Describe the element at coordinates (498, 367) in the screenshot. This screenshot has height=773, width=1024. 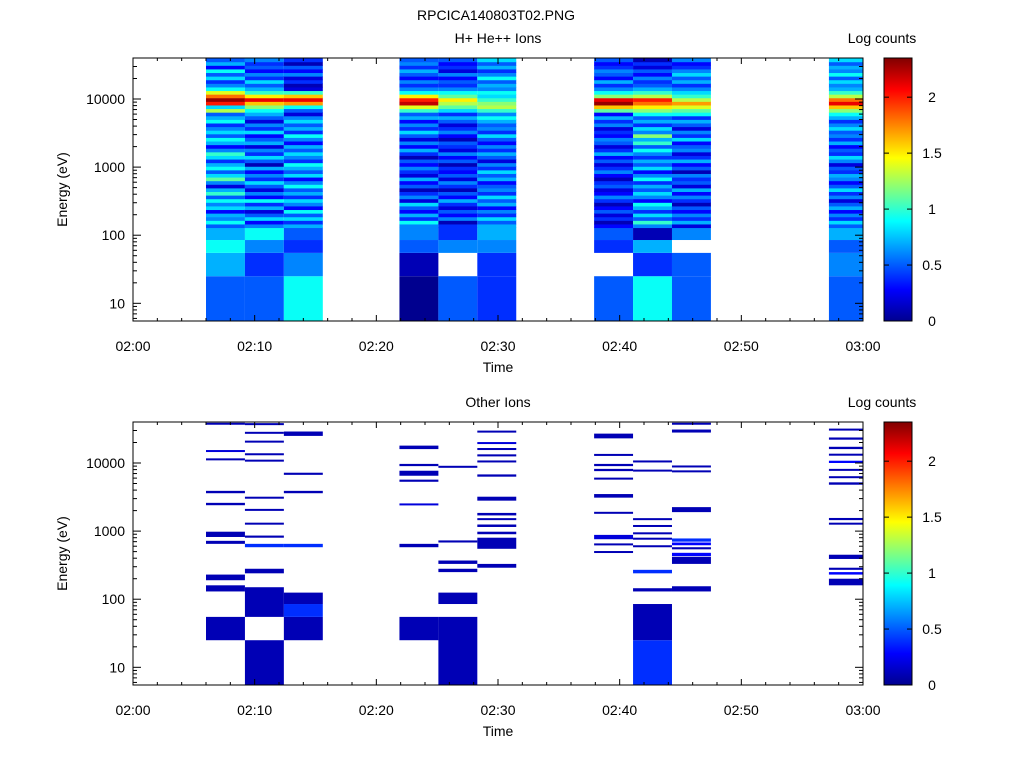
I see `x-axis-label: Time` at that location.